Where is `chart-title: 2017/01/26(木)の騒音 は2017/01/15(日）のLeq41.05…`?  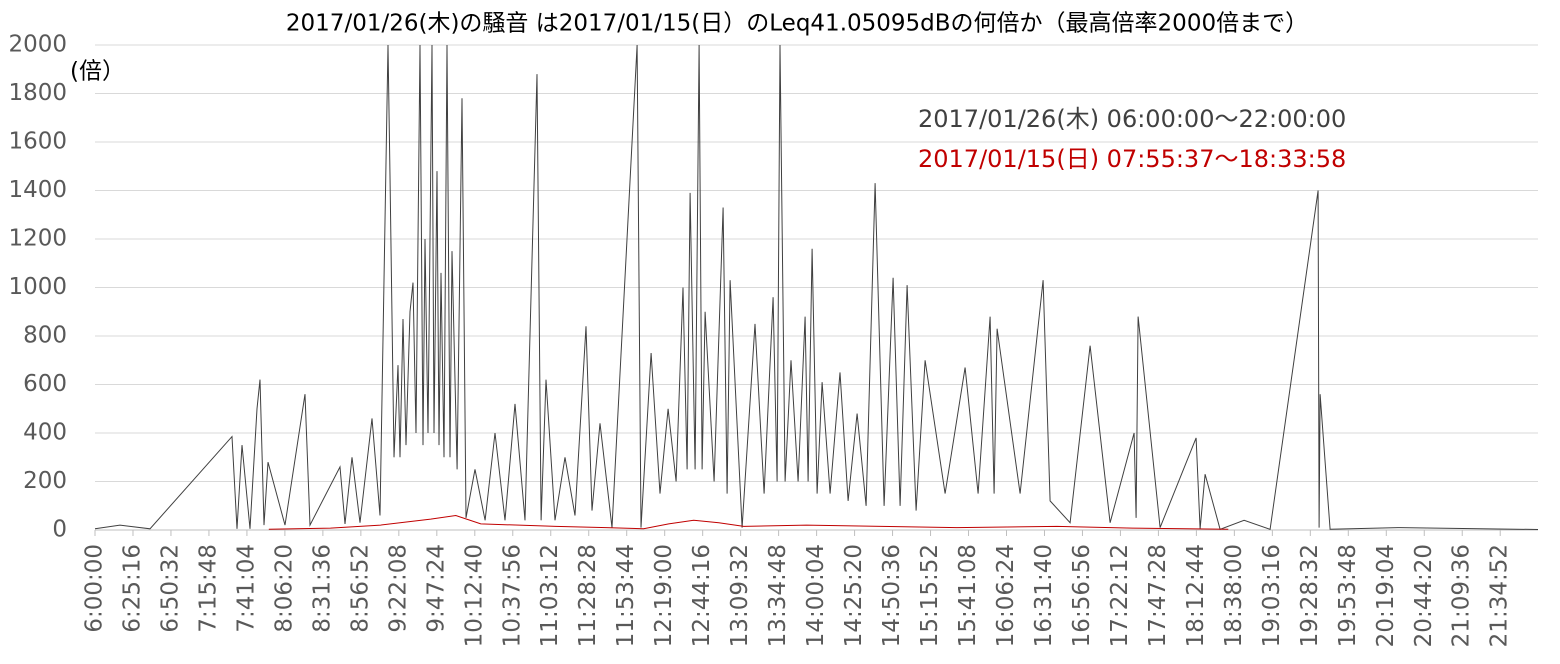
chart-title: 2017/01/26(木)の騒音 は2017/01/15(日）のLeq41.05… is located at coordinates (797, 24).